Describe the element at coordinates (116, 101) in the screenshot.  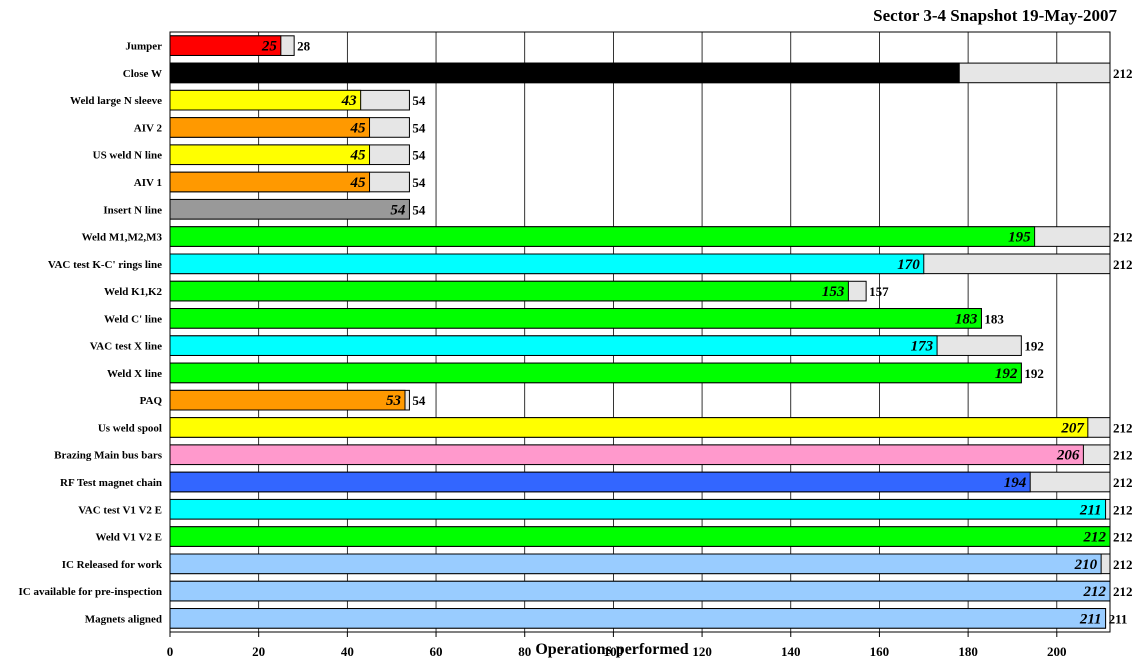
I see `category-label: Weld large N sleeve` at that location.